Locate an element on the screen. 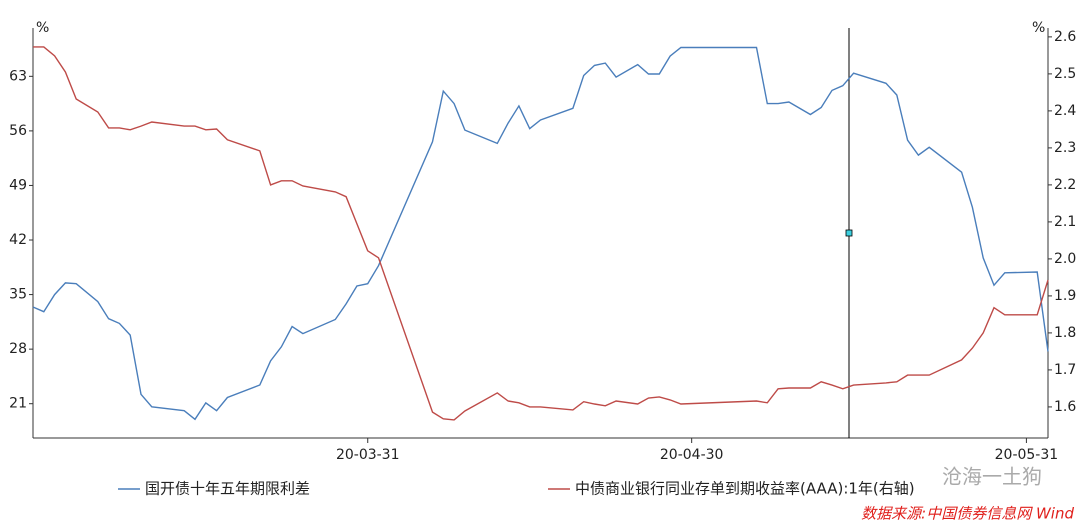 Image resolution: width=1080 pixels, height=524 pixels. y-tick-label: 49 is located at coordinates (18, 185).